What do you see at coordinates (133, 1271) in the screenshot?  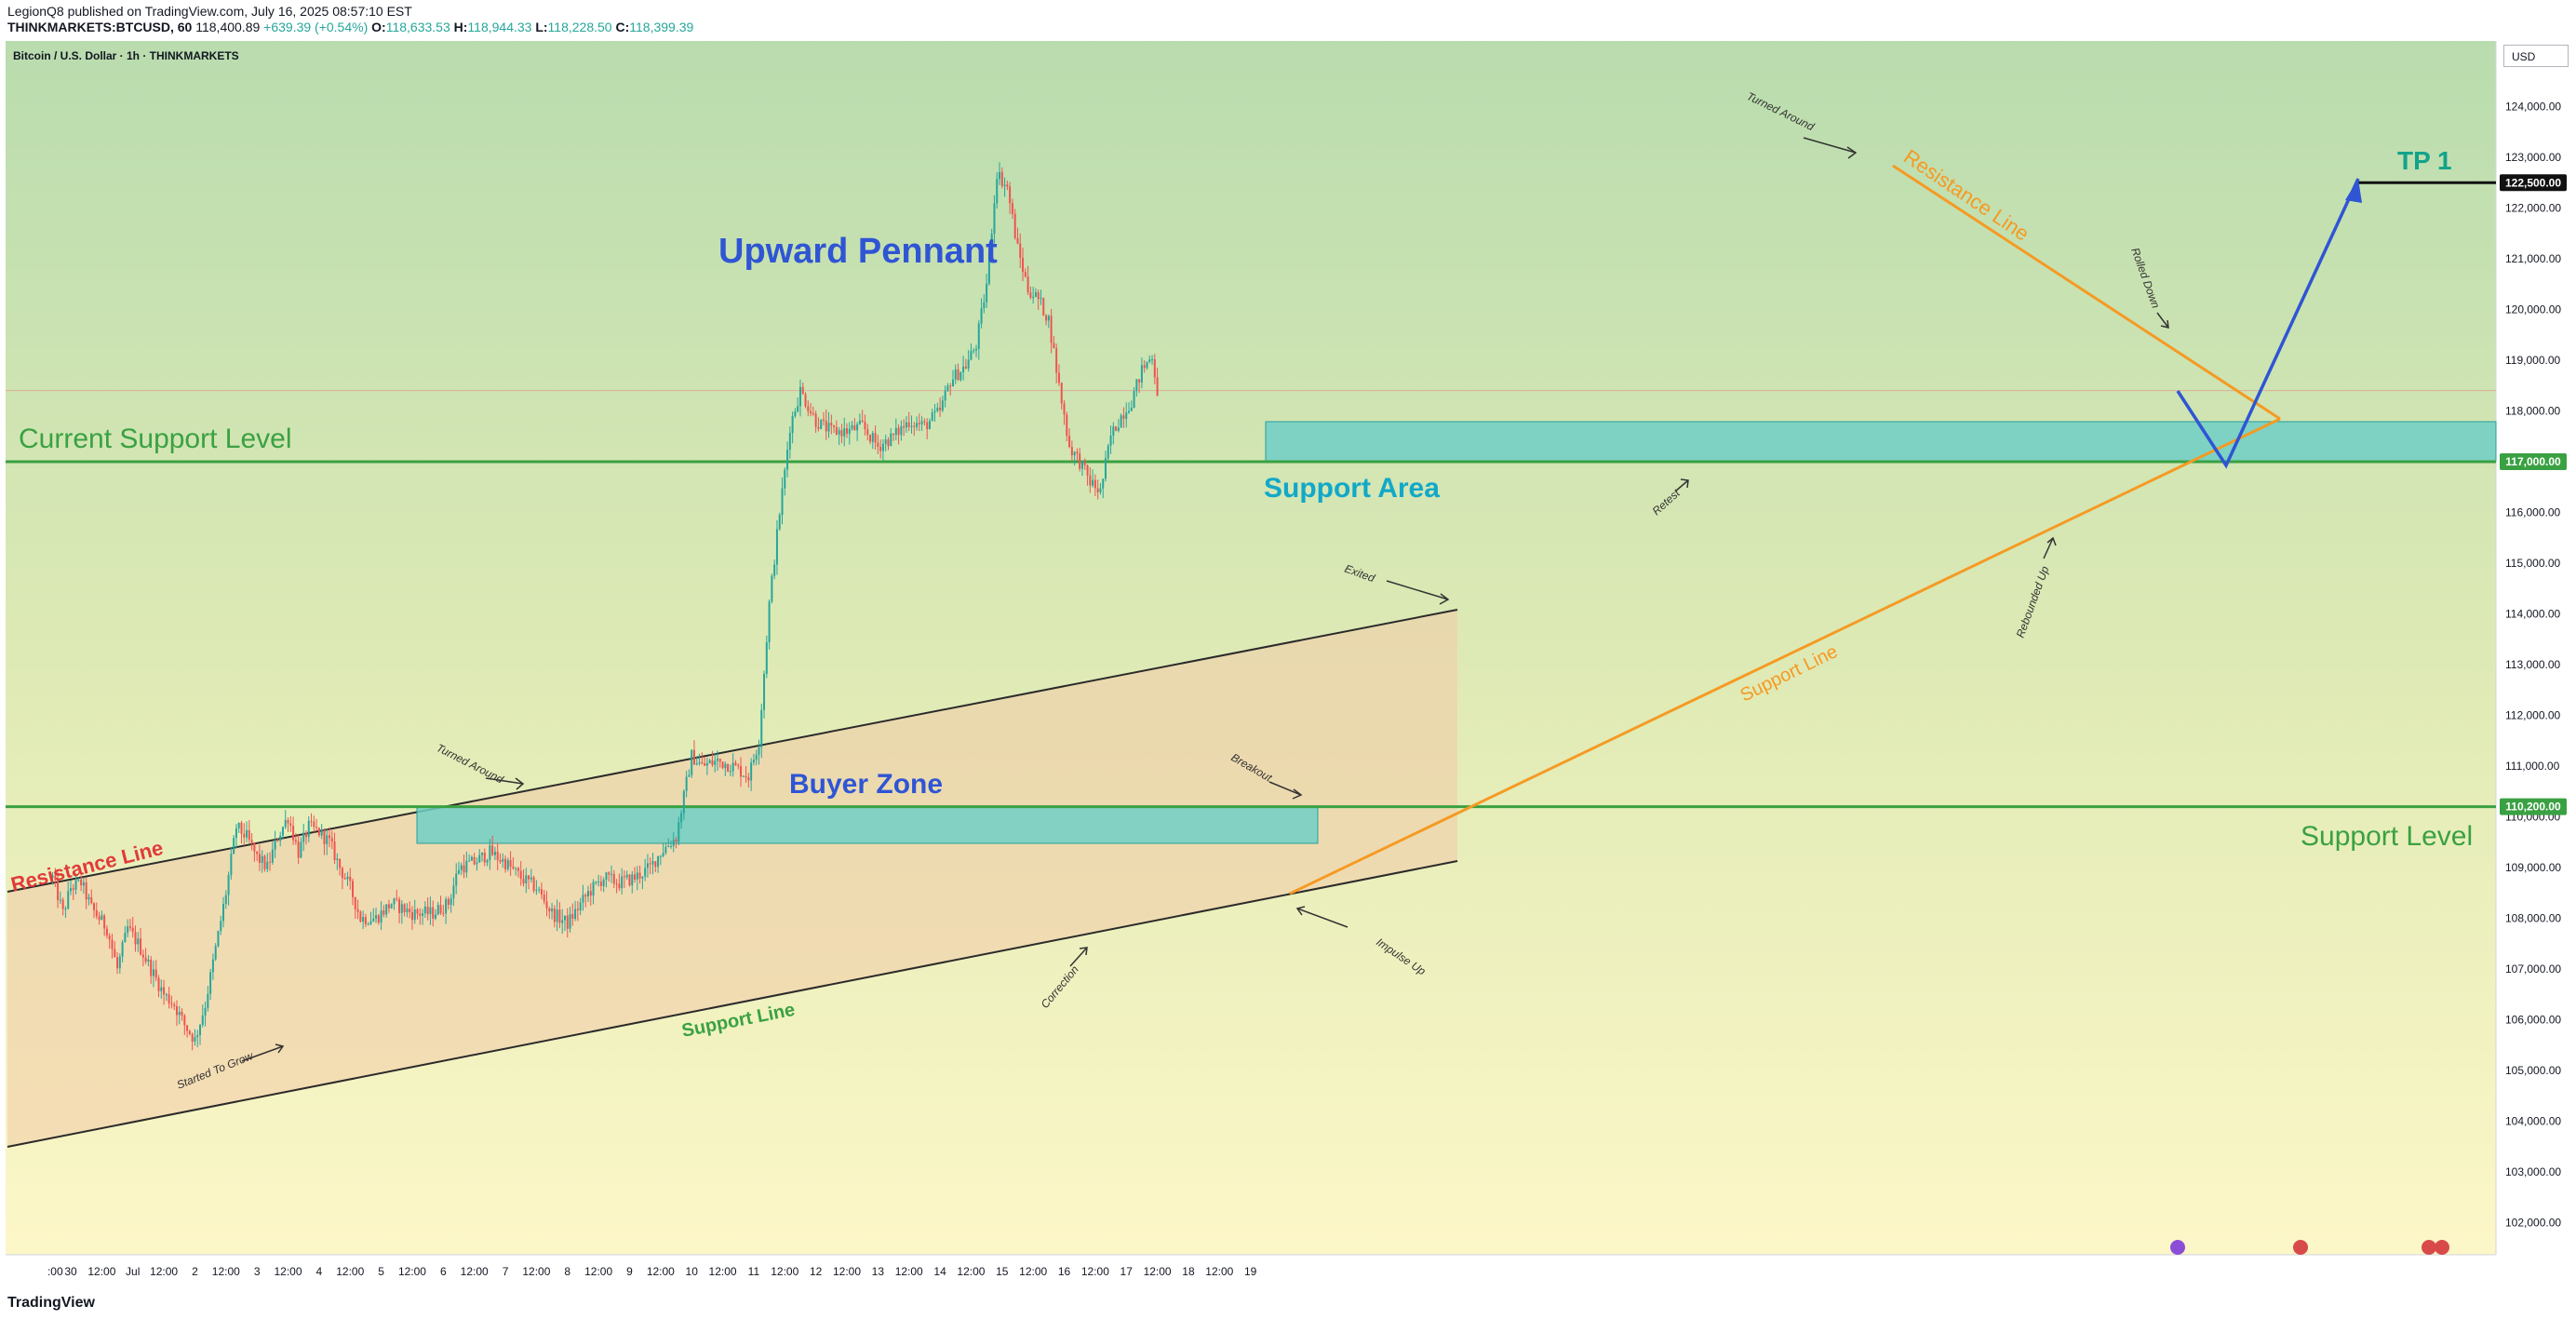 I see `x-tick-label: Jul` at bounding box center [133, 1271].